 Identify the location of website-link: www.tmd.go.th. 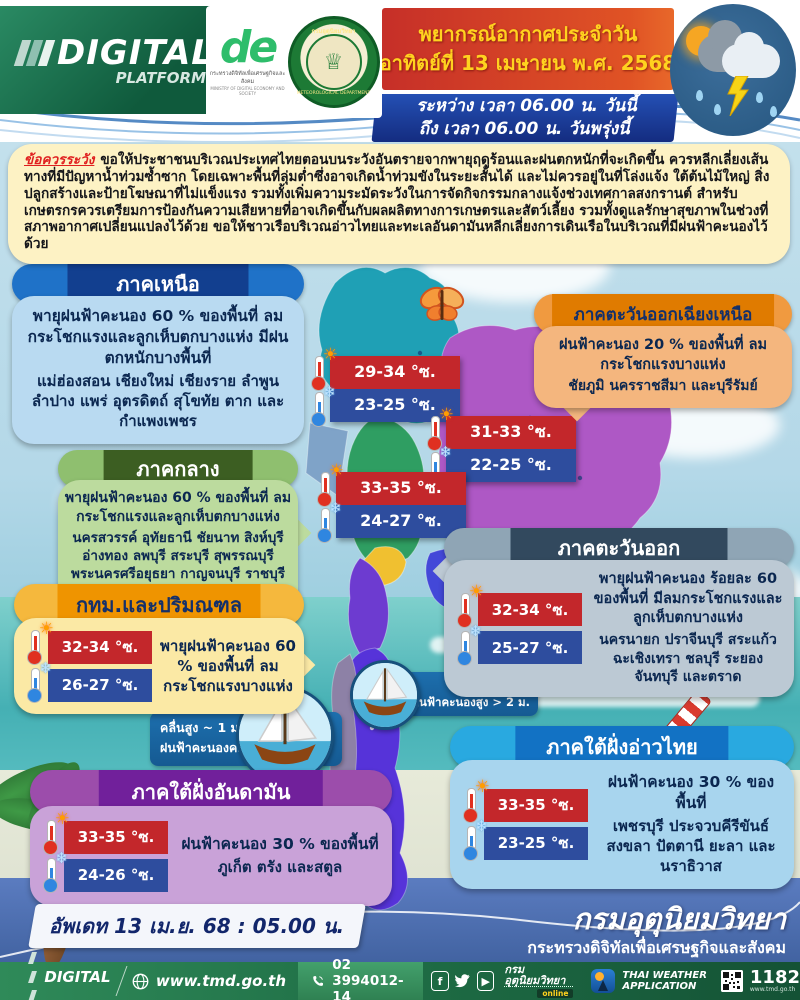
(209, 981).